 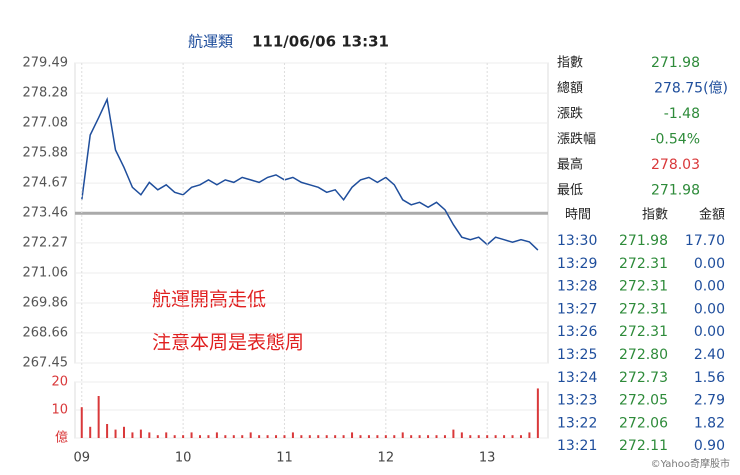 What do you see at coordinates (577, 309) in the screenshot?
I see `table-cell: 13:27` at bounding box center [577, 309].